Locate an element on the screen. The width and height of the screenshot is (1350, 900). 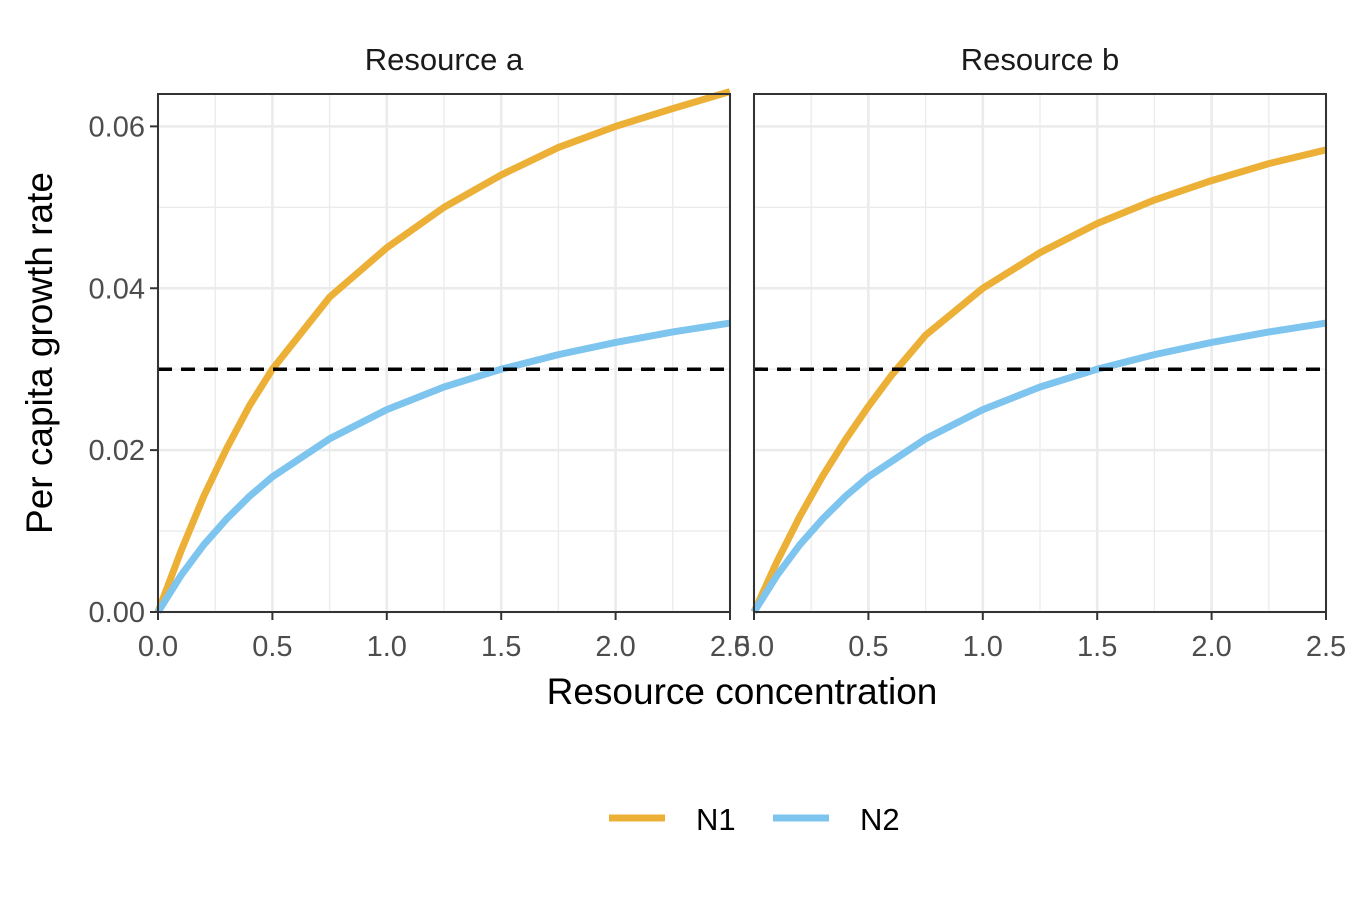
y-tick-label: 0.02 is located at coordinates (117, 451).